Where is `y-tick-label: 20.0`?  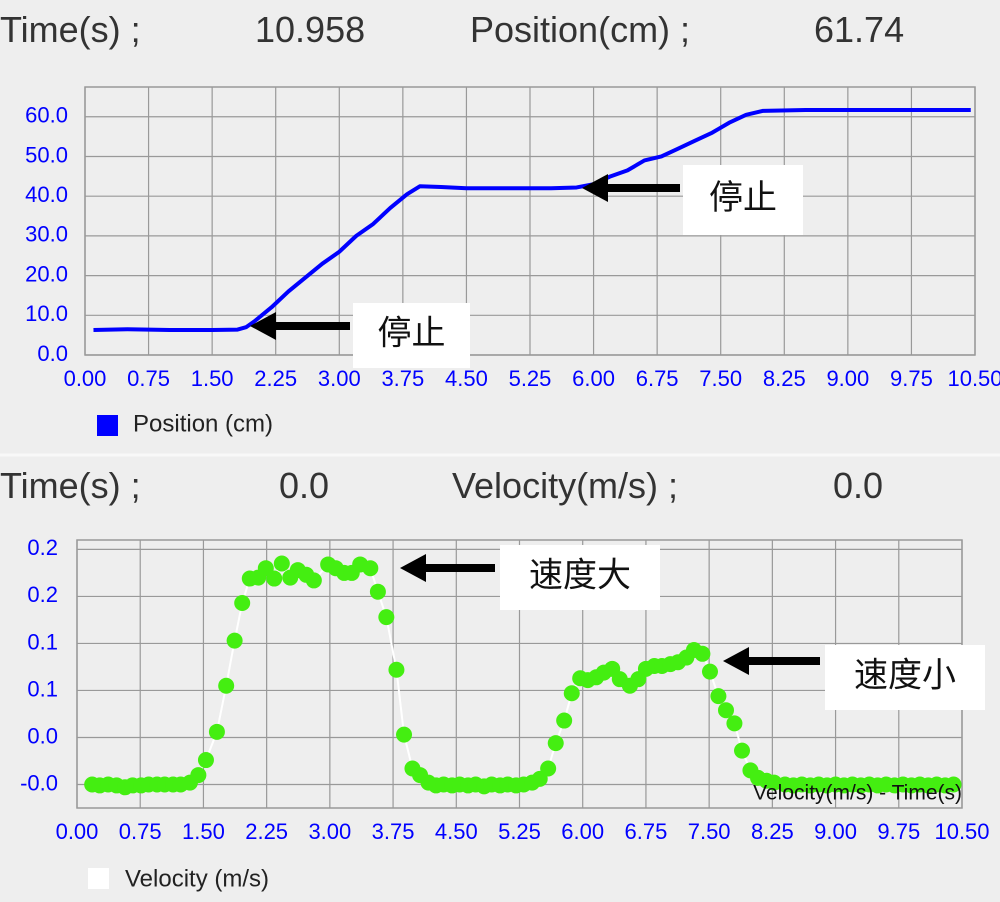 y-tick-label: 20.0 is located at coordinates (46, 273).